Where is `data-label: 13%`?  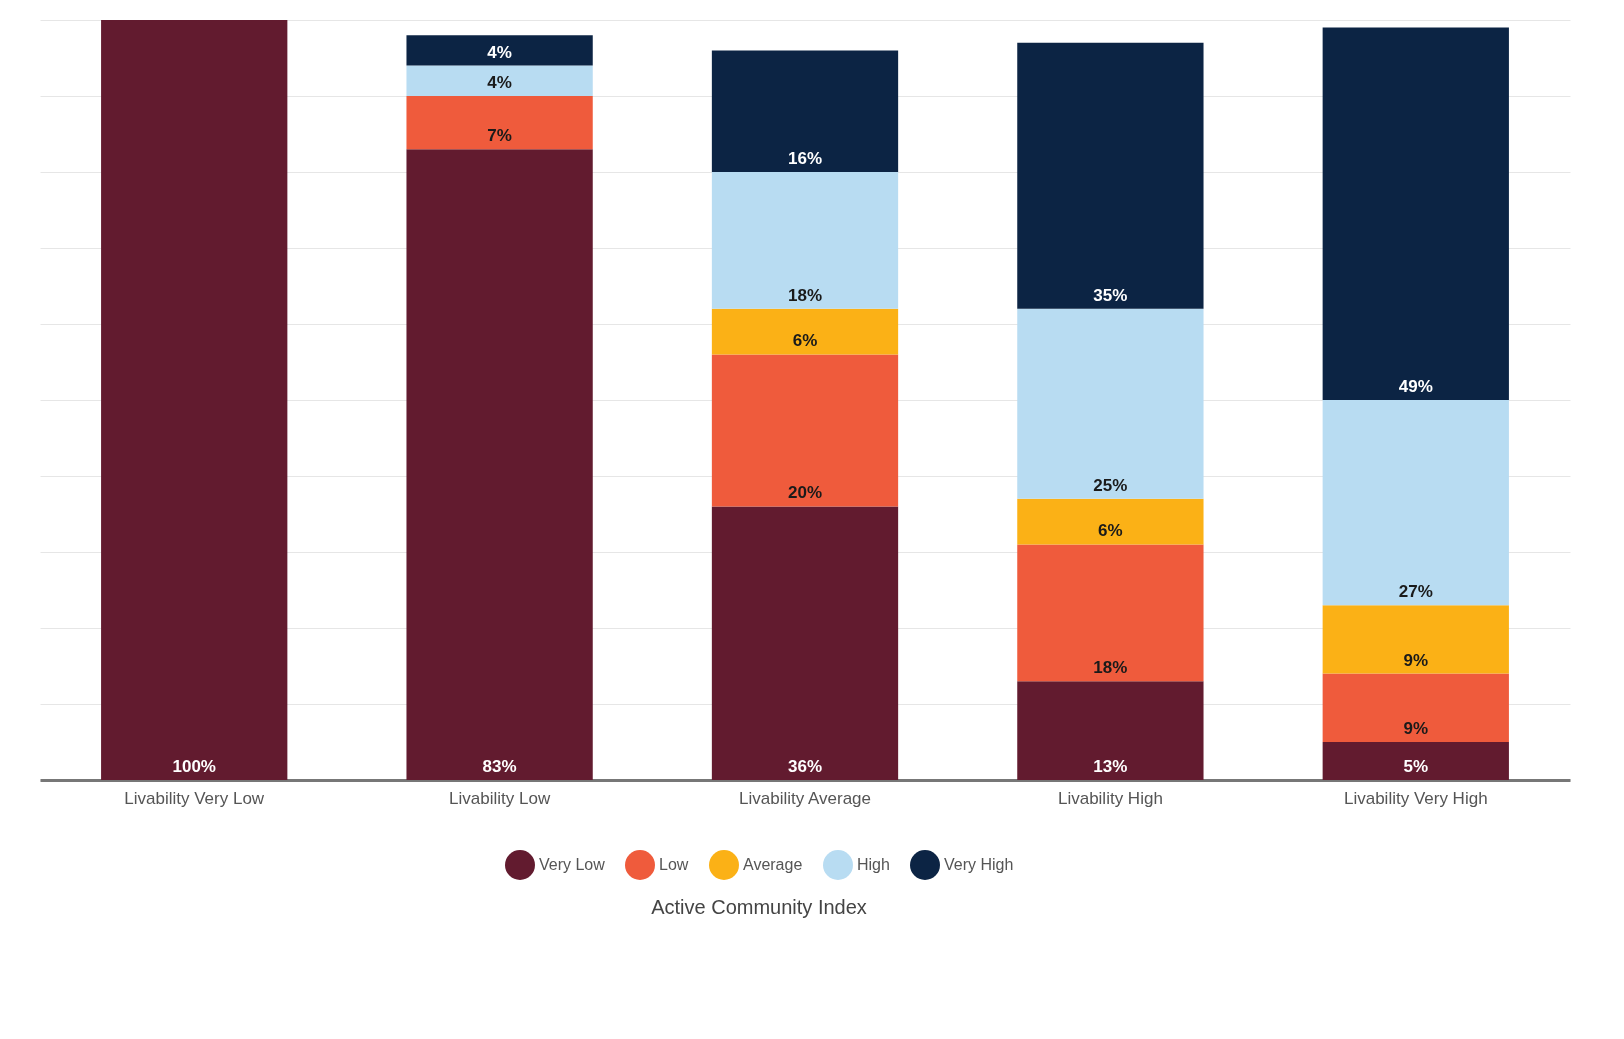 data-label: 13% is located at coordinates (1110, 766).